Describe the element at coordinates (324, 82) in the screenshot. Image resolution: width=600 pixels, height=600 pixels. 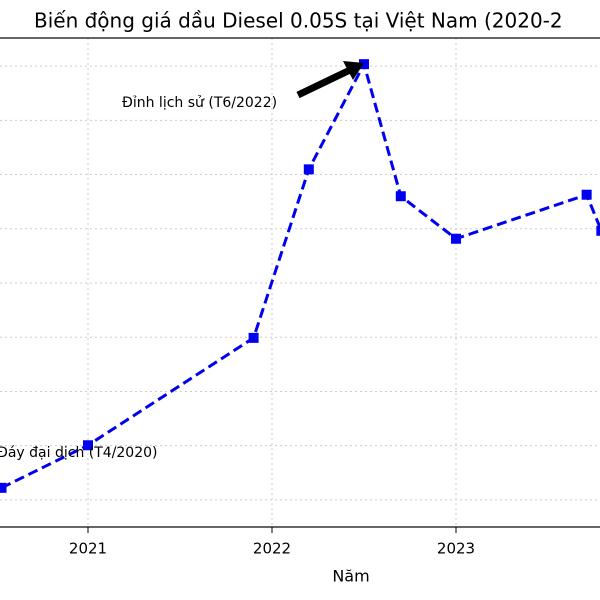
I see `annotation-arrow` at that location.